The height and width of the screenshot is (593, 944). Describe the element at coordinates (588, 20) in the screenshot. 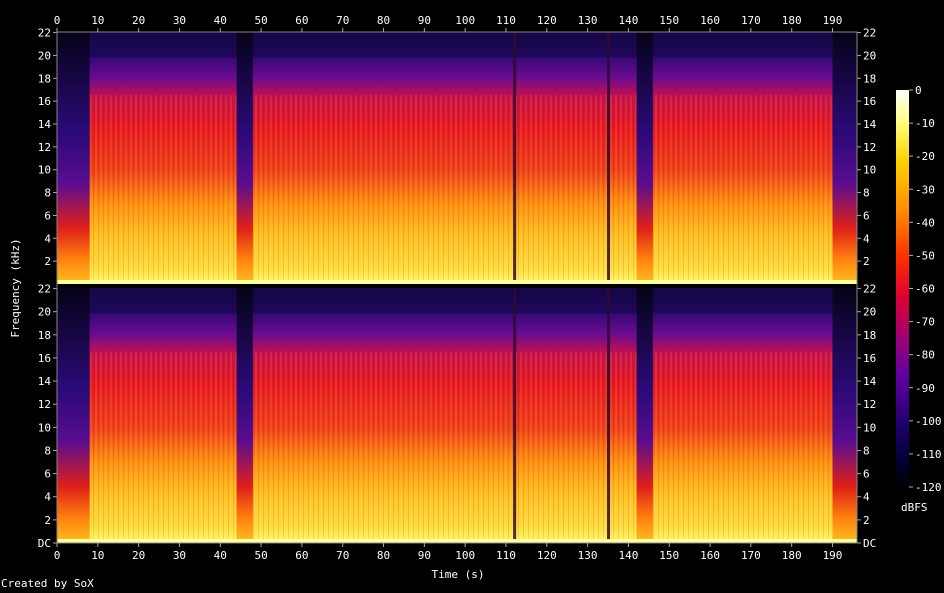

I see `x-tick-label-top: 130` at that location.